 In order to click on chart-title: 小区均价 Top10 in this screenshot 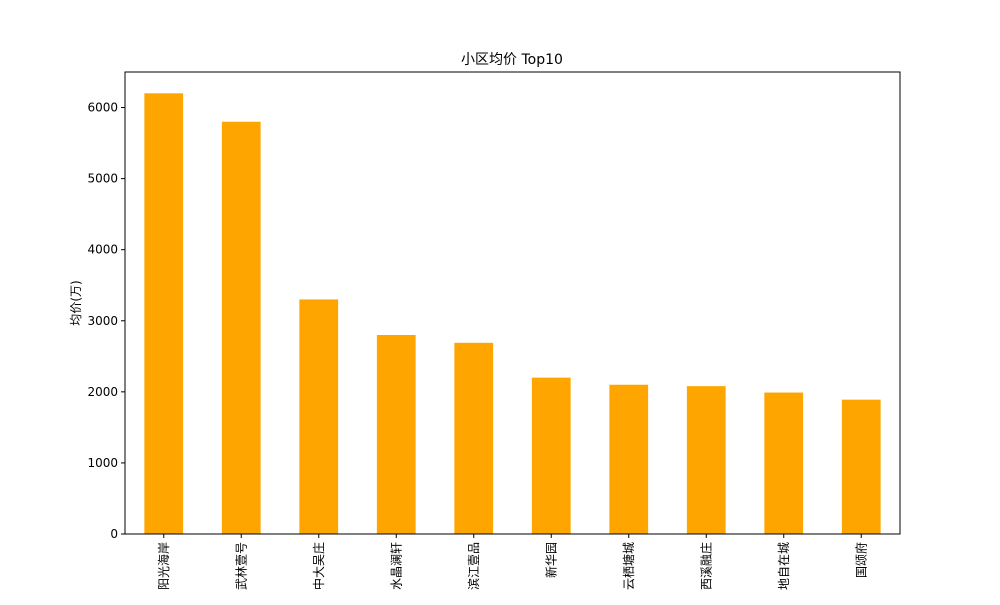, I will do `click(512, 60)`.